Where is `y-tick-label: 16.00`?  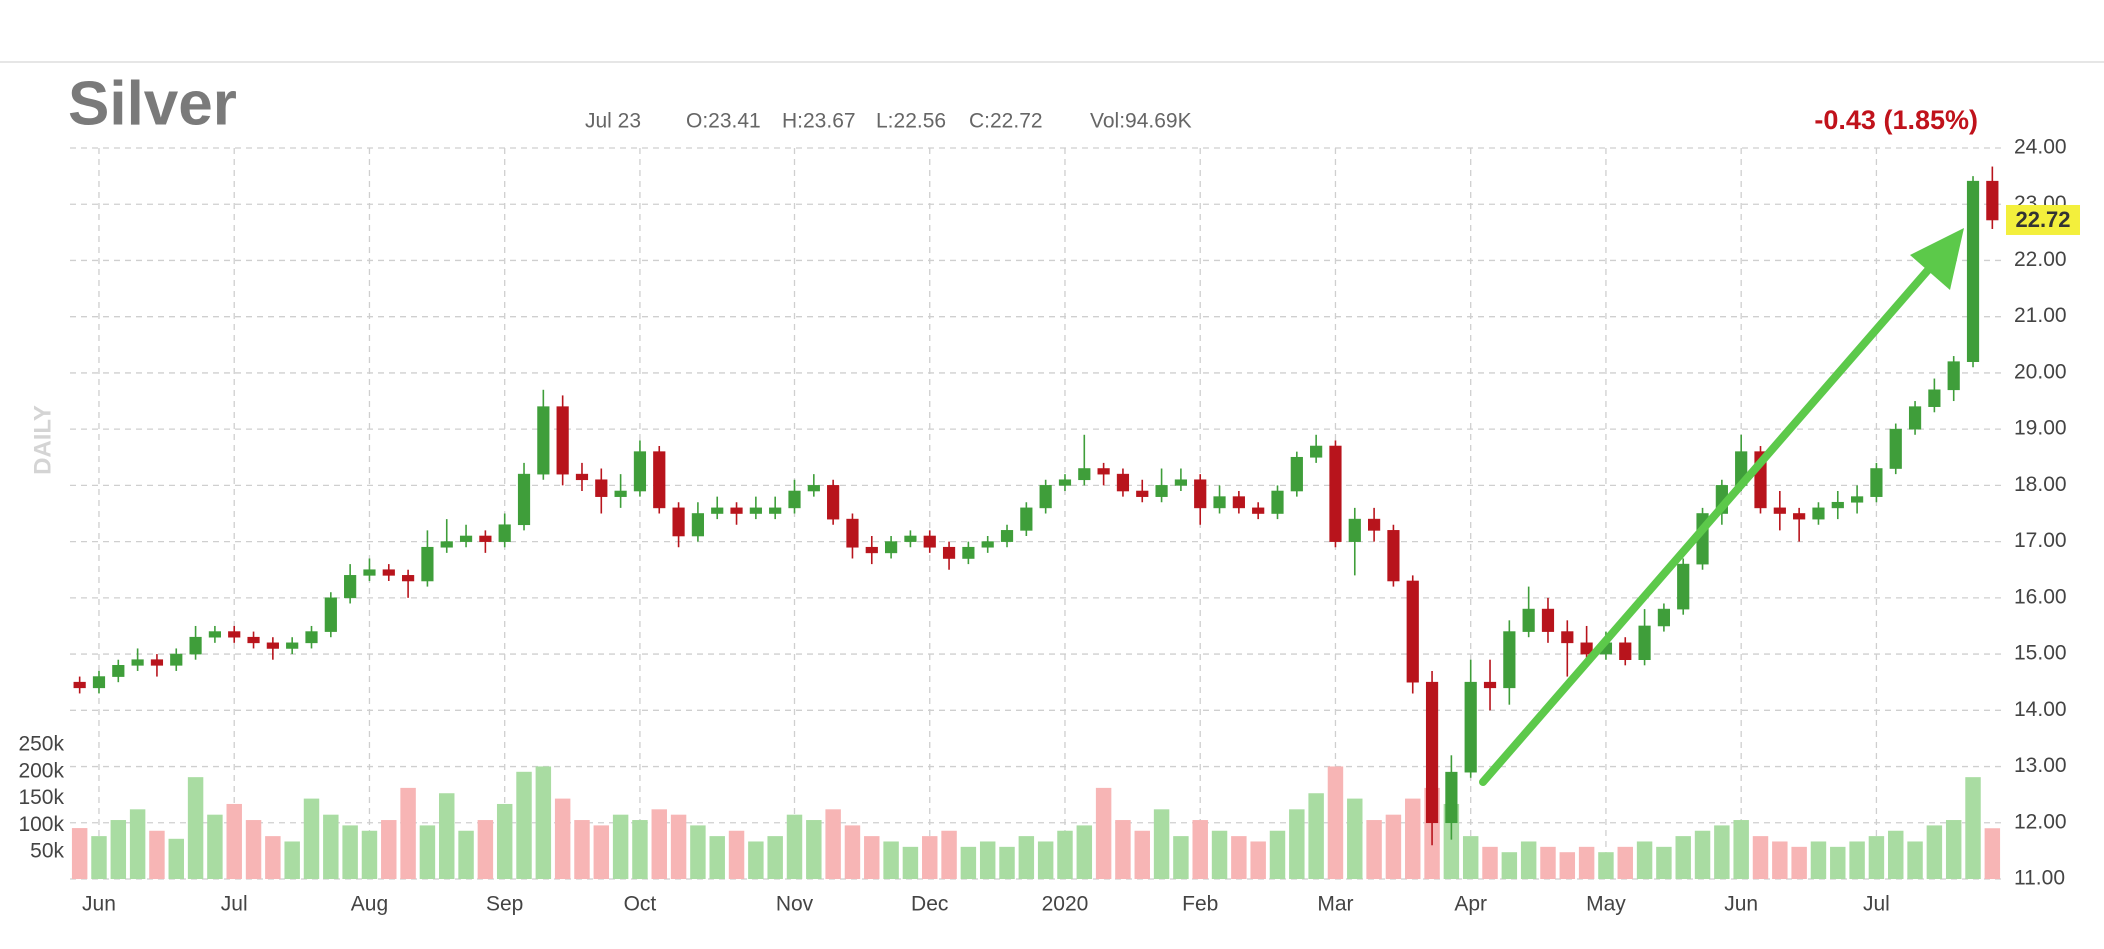
y-tick-label: 16.00 is located at coordinates (2040, 596).